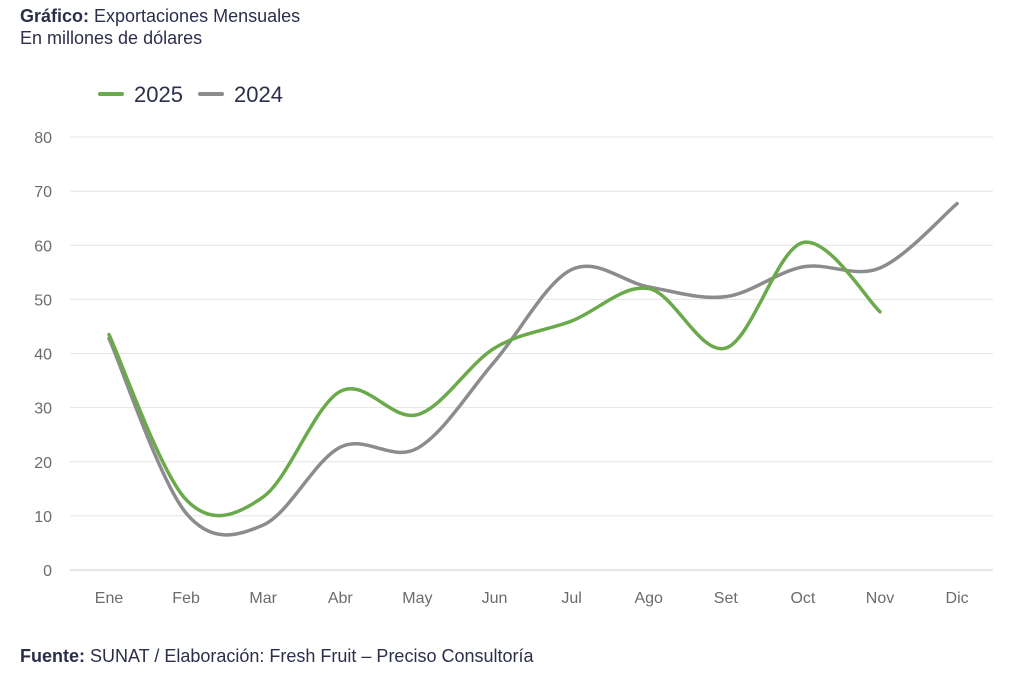 Image resolution: width=1024 pixels, height=676 pixels. What do you see at coordinates (957, 598) in the screenshot?
I see `x-tick-label: Dic` at bounding box center [957, 598].